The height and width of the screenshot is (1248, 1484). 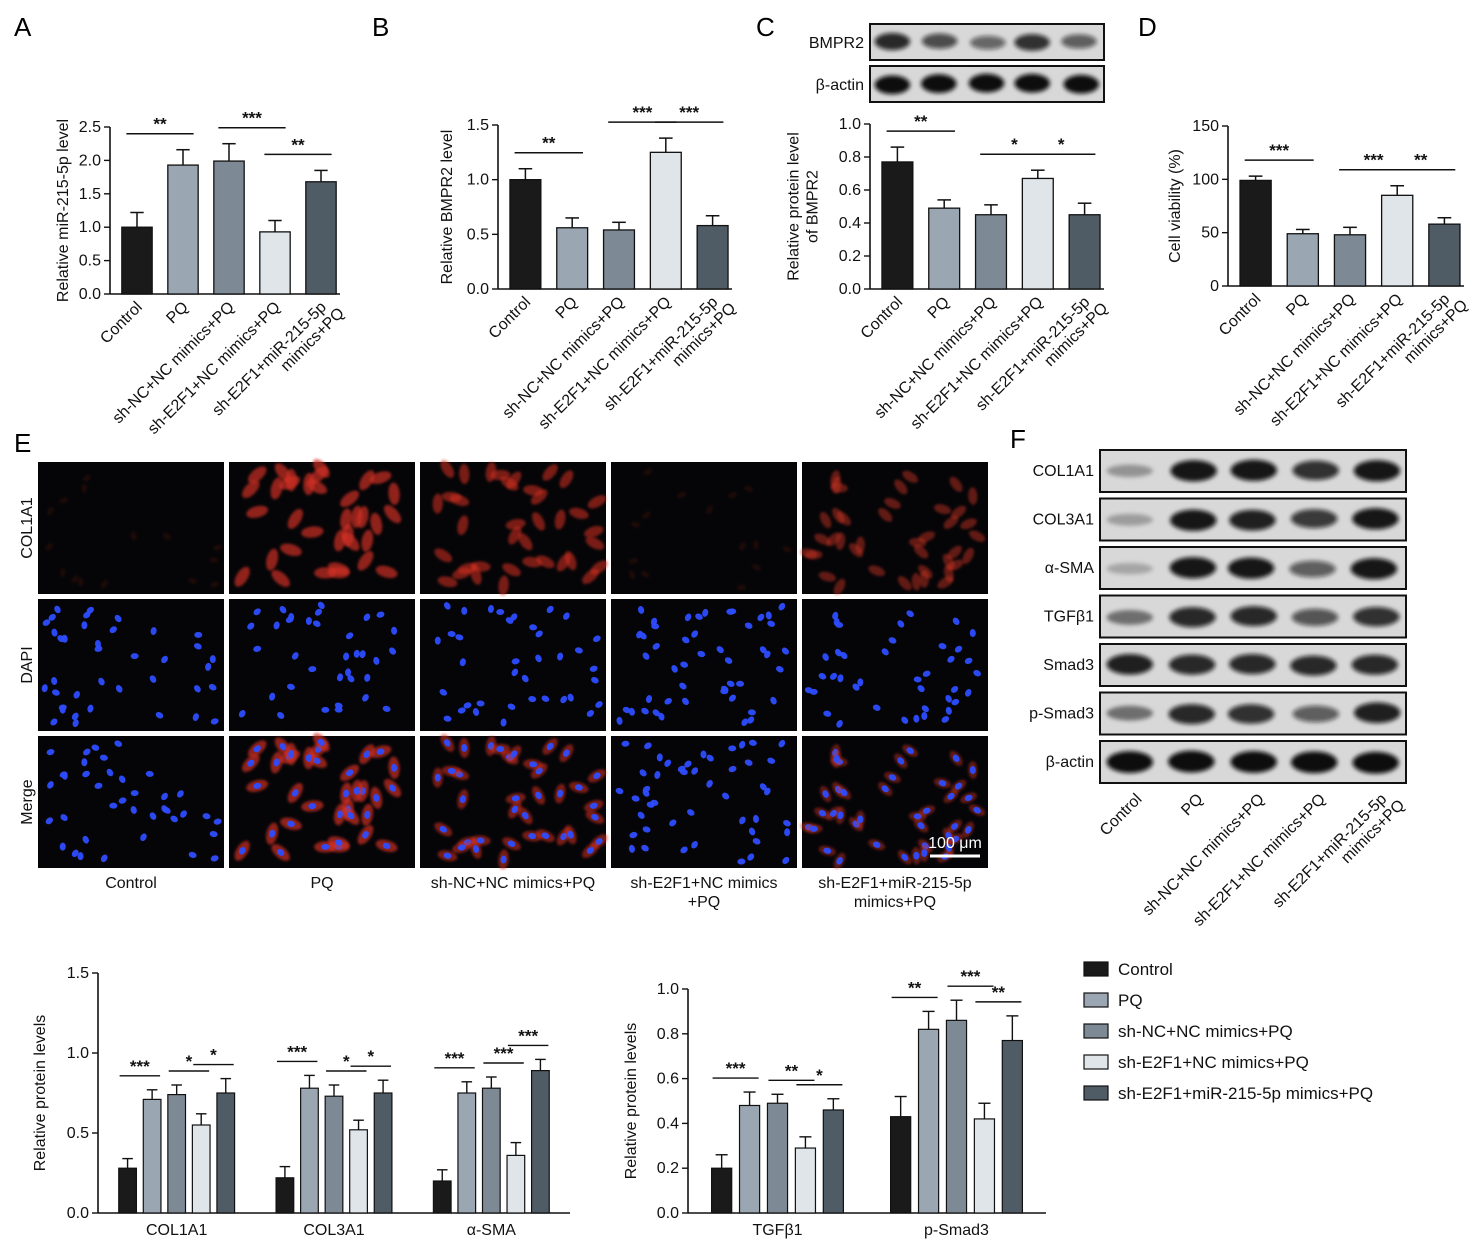 What do you see at coordinates (1205, 126) in the screenshot?
I see `y-tick-label: 150` at bounding box center [1205, 126].